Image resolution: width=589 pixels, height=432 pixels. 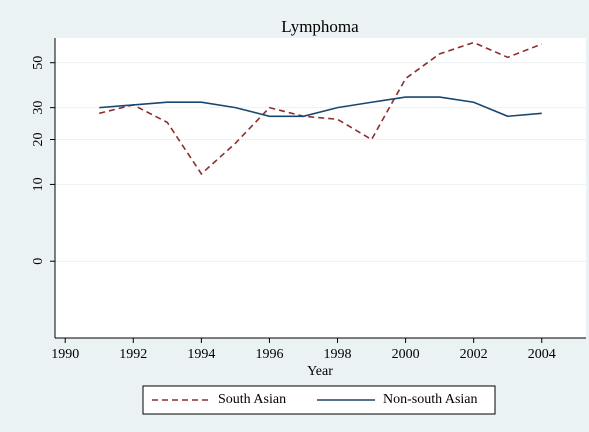 What do you see at coordinates (38, 184) in the screenshot?
I see `y-tick-label: 10` at bounding box center [38, 184].